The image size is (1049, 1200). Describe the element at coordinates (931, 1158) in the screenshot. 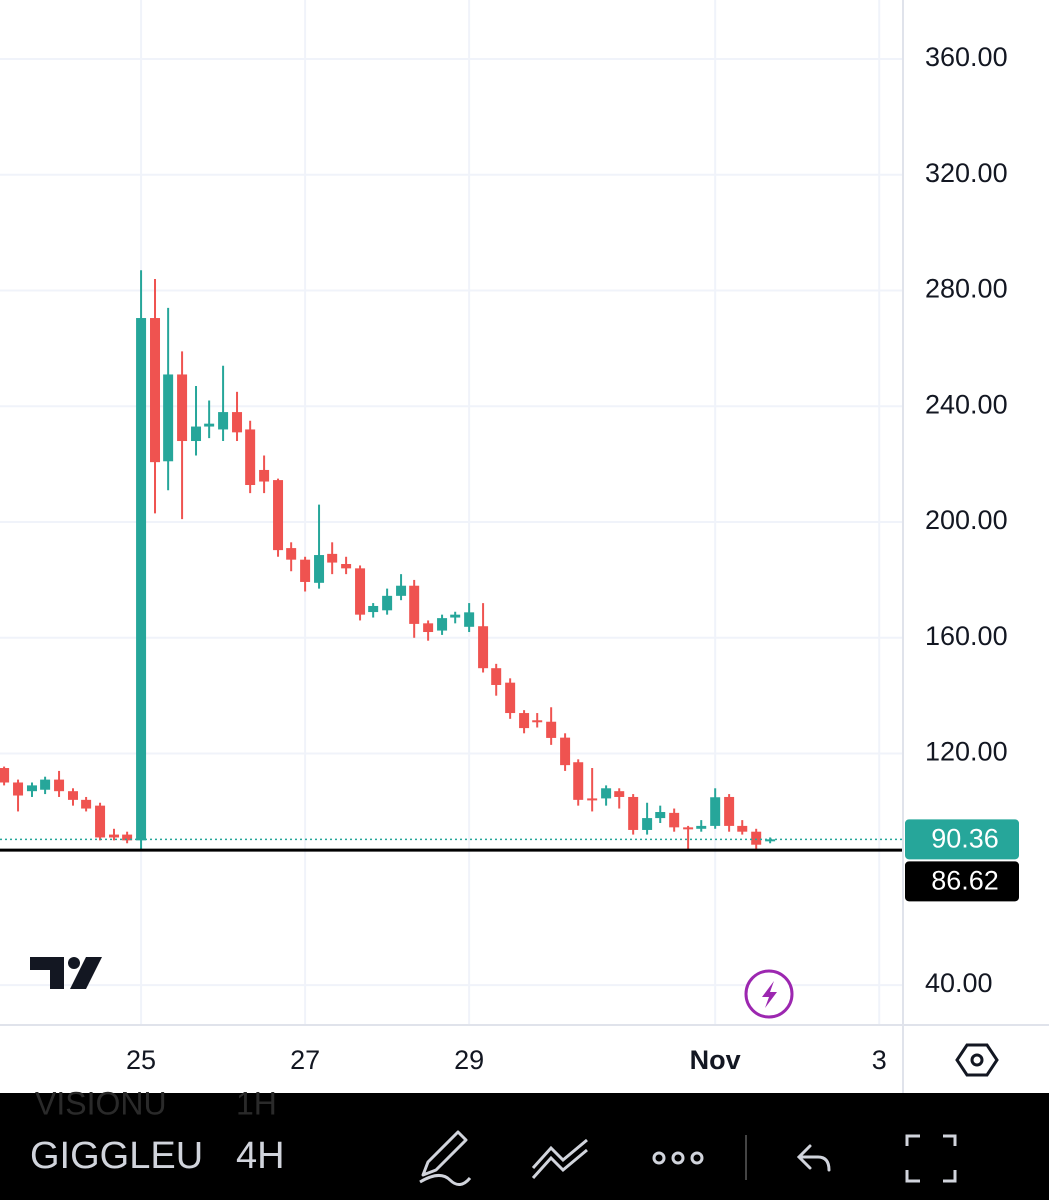

I see `fullscreen-button` at that location.